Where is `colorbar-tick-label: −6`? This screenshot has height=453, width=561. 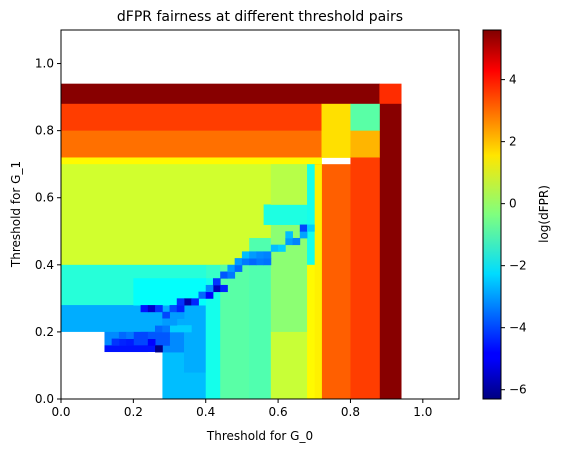
colorbar-tick-label: −6 is located at coordinates (518, 390).